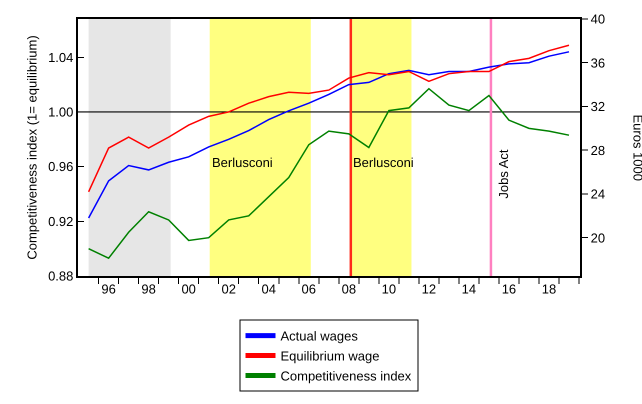 The height and width of the screenshot is (404, 642). Describe the element at coordinates (61, 57) in the screenshot. I see `y-tick-label: 1.04` at that location.